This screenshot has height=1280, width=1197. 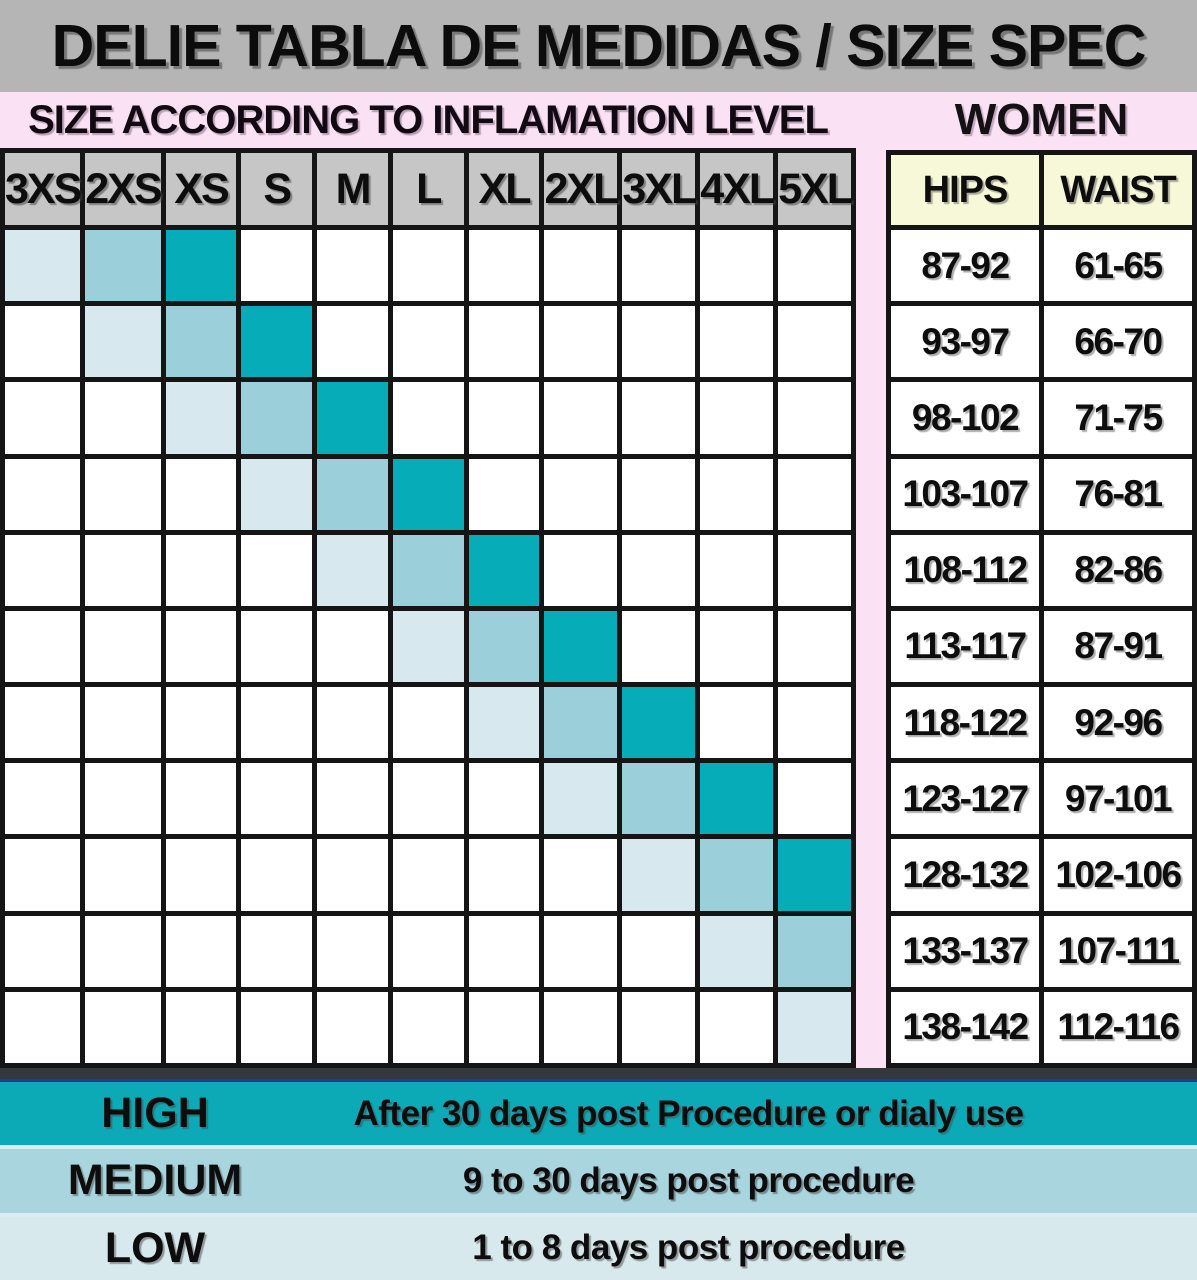 I want to click on legend-row-low: LOW 1 to 8 days post procedure, so click(x=598, y=1248).